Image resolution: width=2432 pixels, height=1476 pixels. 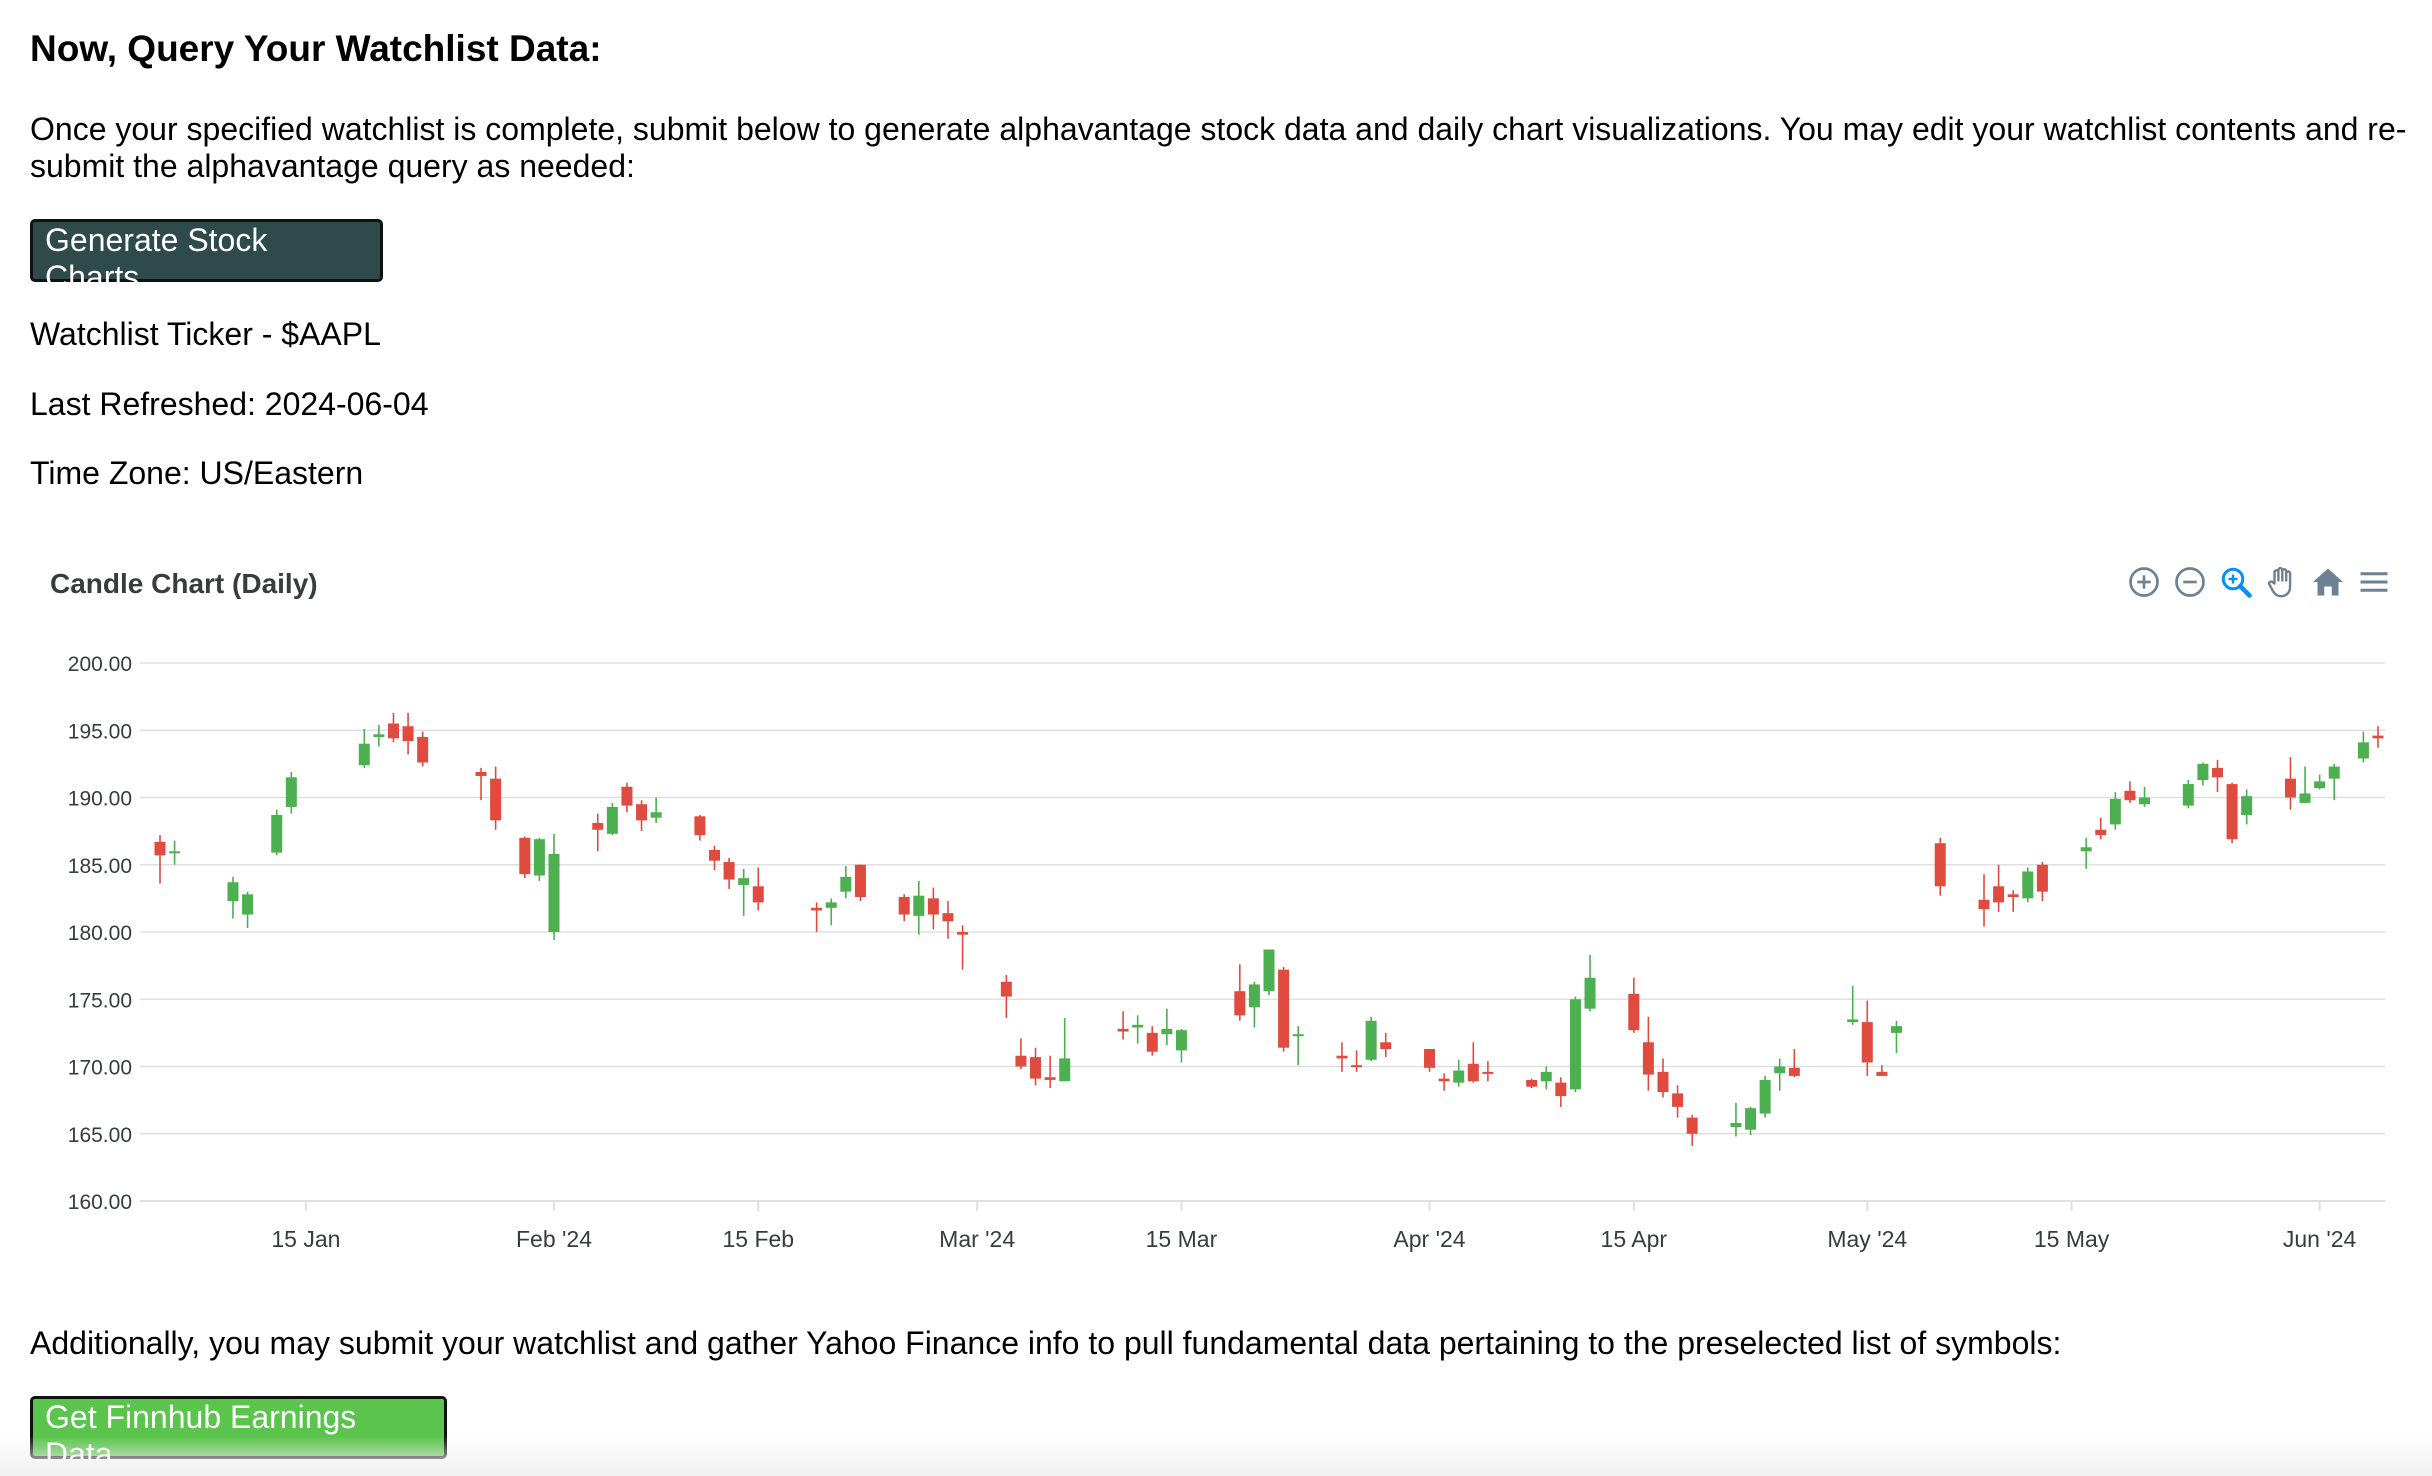 What do you see at coordinates (2374, 582) in the screenshot?
I see `menu-icon` at bounding box center [2374, 582].